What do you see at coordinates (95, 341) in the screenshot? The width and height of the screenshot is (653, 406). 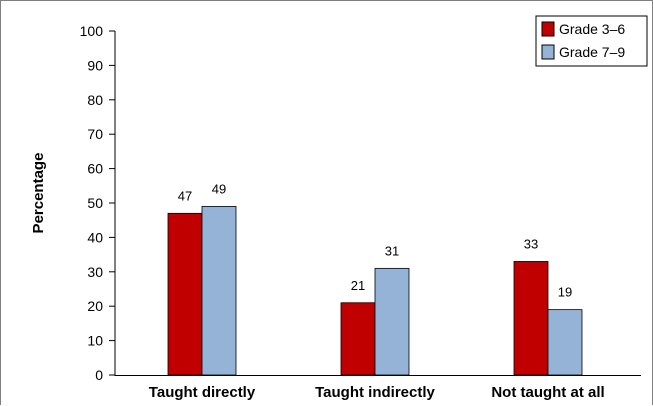 I see `y-tick-label: 10` at bounding box center [95, 341].